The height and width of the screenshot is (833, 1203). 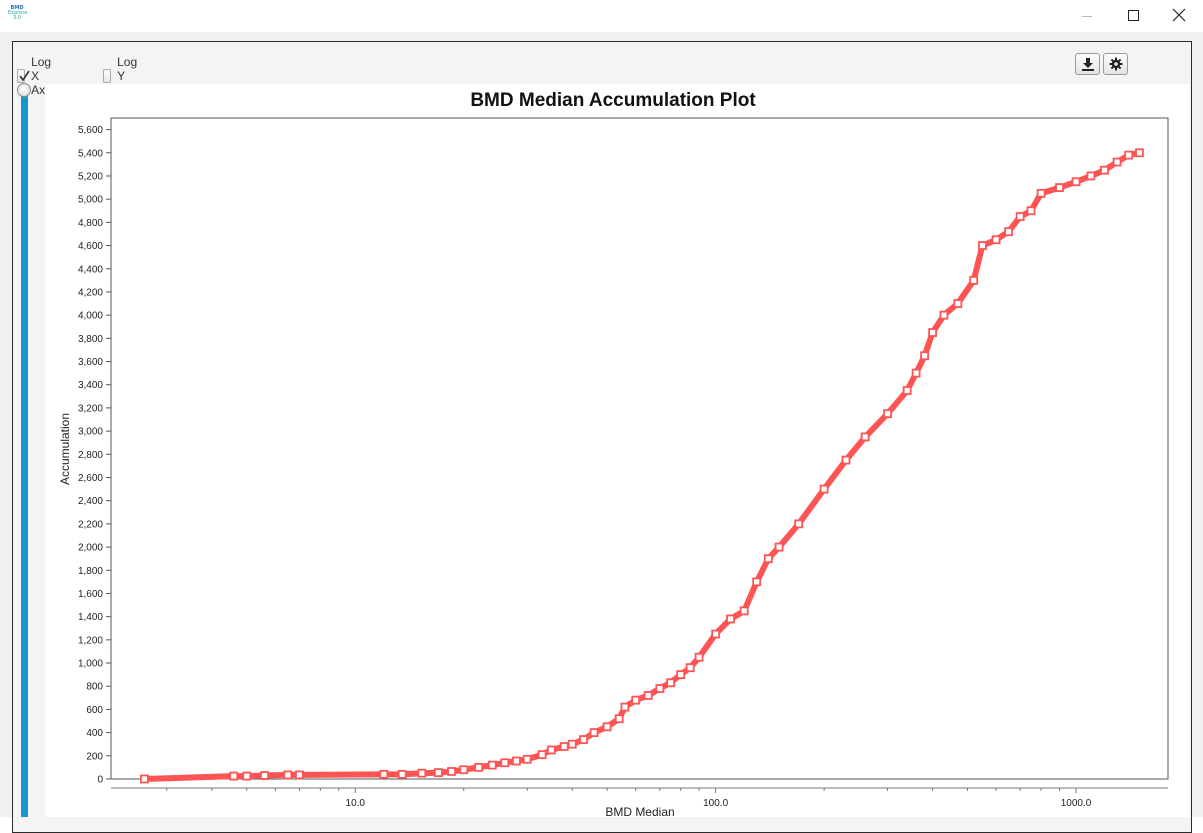 What do you see at coordinates (24, 90) in the screenshot?
I see `vertical-slider-thumb` at bounding box center [24, 90].